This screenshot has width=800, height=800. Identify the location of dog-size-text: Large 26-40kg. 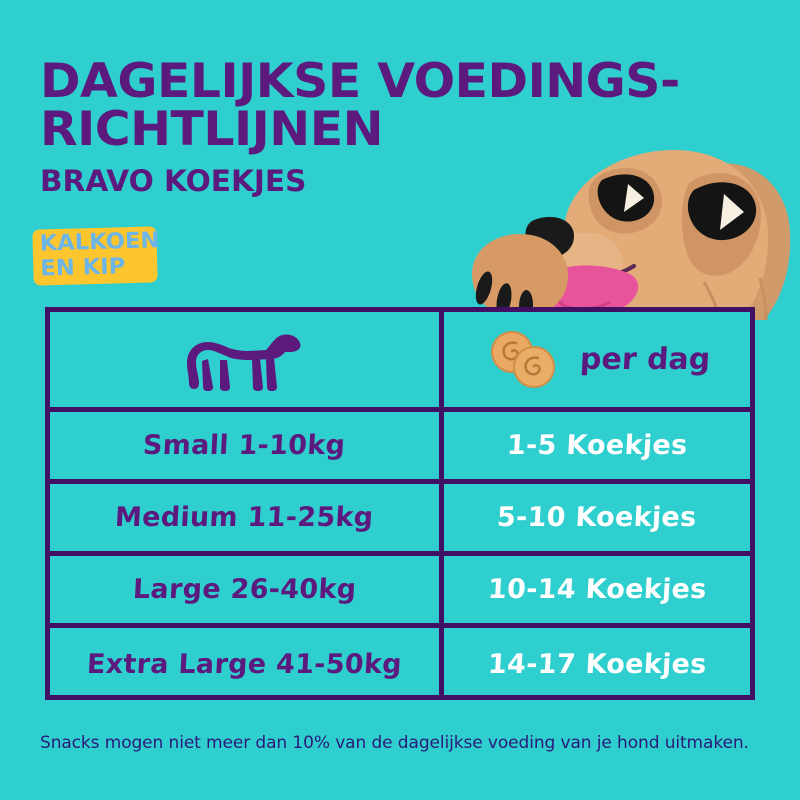
(244, 589).